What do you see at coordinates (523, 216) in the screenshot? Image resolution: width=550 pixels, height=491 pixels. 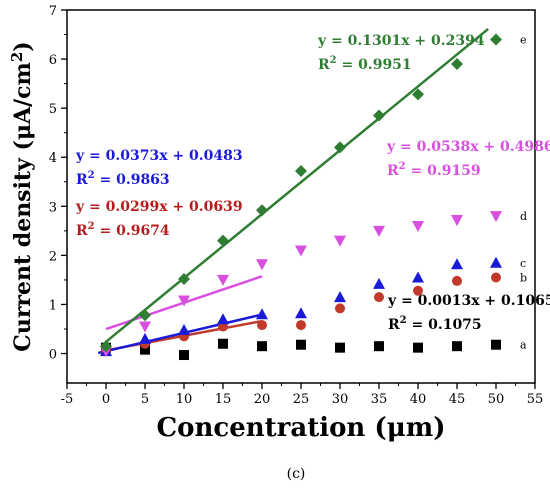 I see `series-tag-d: d` at bounding box center [523, 216].